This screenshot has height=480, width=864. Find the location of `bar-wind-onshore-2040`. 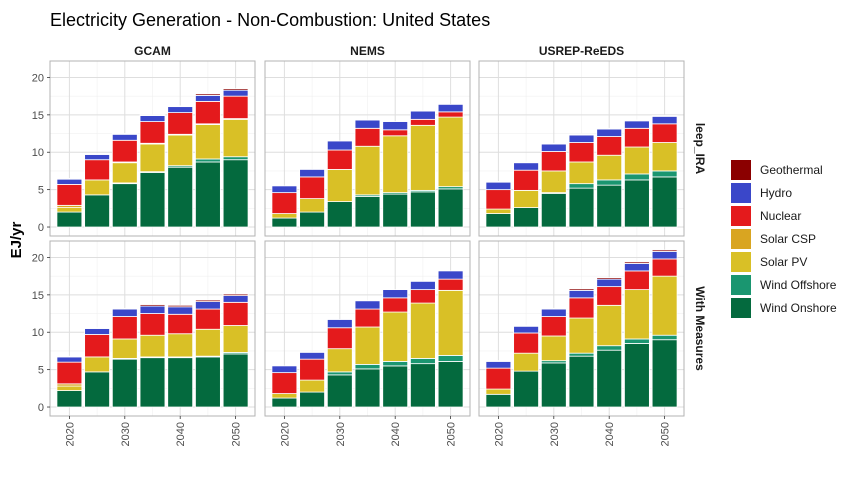

bar-wind-onshore-2040 is located at coordinates (609, 378).